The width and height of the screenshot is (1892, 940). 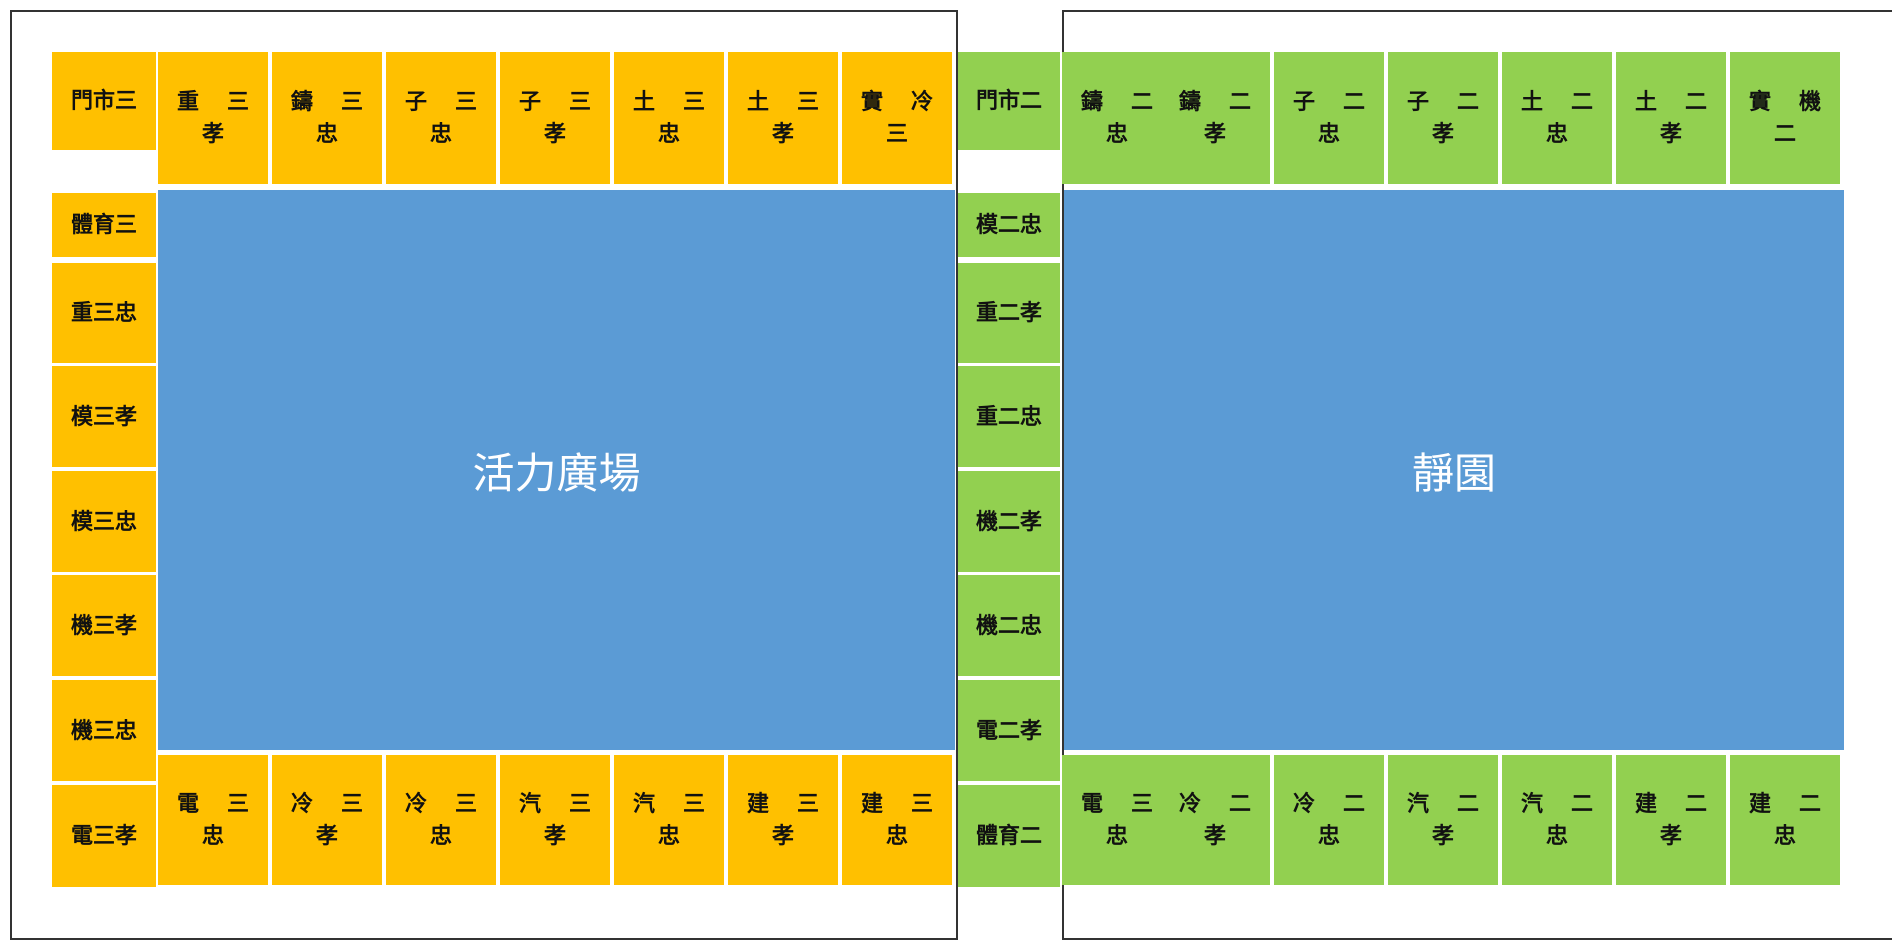 What do you see at coordinates (1215, 118) in the screenshot?
I see `right-block-top-cell-2: 鑄二孝` at bounding box center [1215, 118].